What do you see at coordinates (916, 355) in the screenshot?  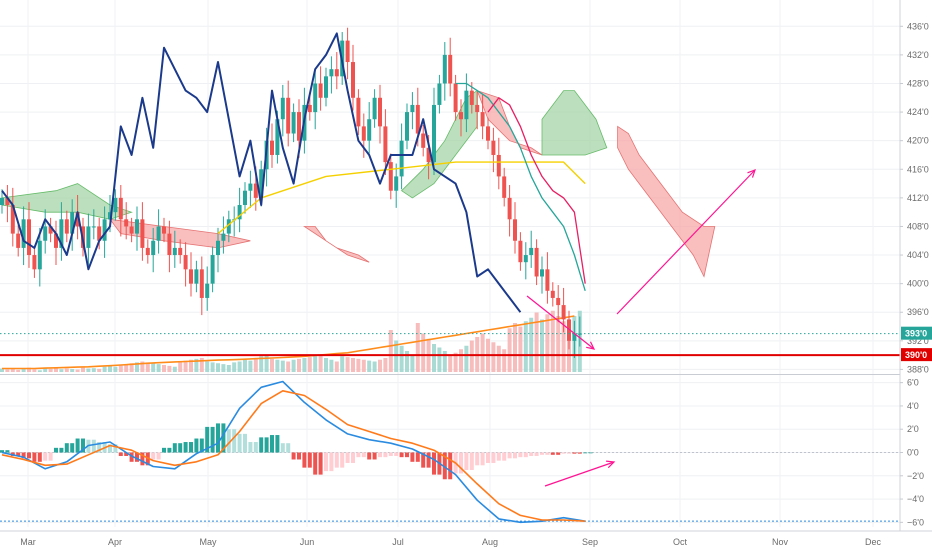 I see `support-badge` at bounding box center [916, 355].